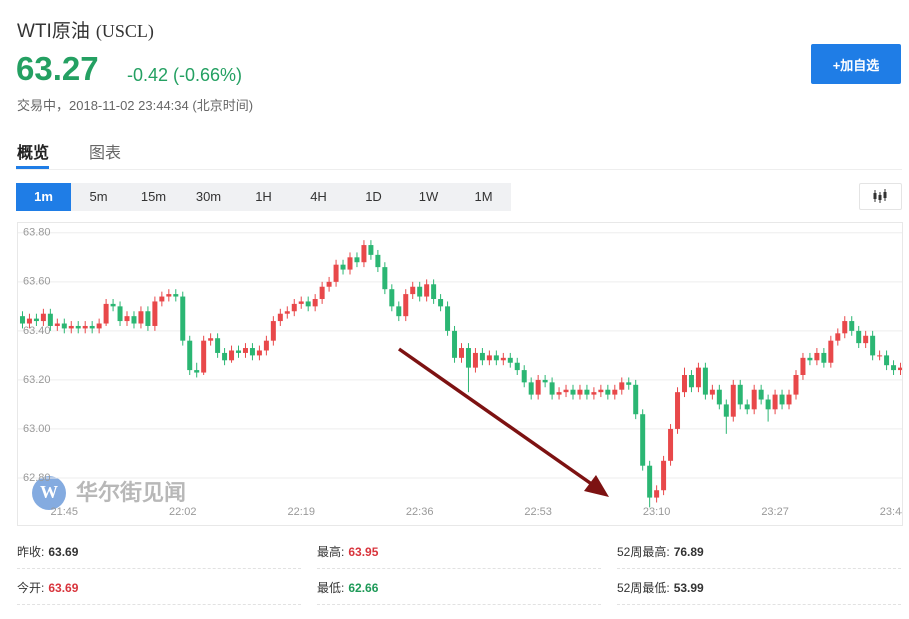 This screenshot has height=619, width=909. Describe the element at coordinates (428, 196) in the screenshot. I see `period-button: 1W` at that location.